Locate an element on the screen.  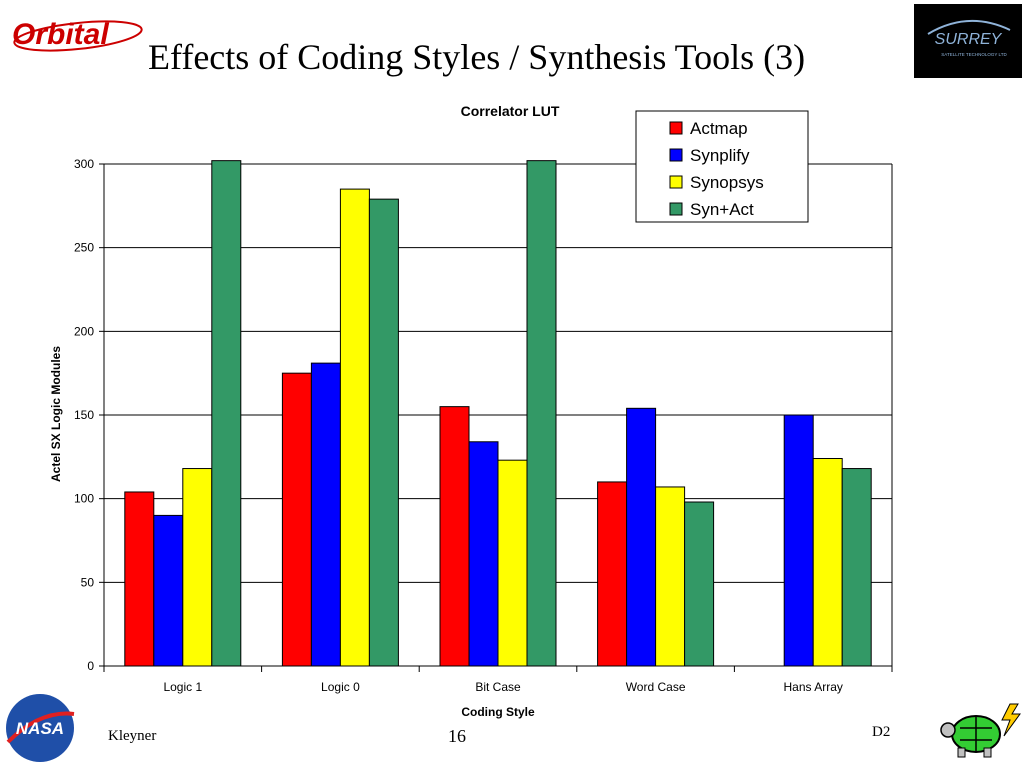
footer-code: D2 is located at coordinates (881, 732).